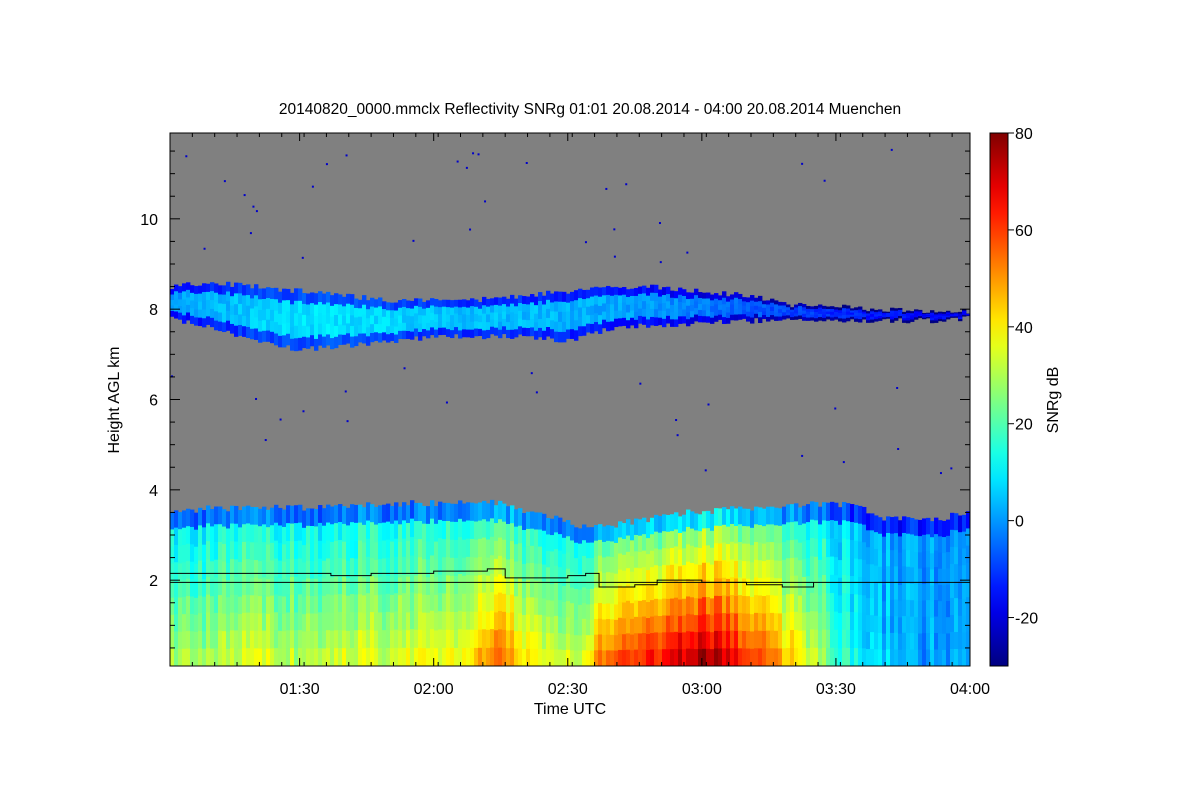 Image resolution: width=1200 pixels, height=800 pixels. I want to click on noise-speck, so click(326, 164).